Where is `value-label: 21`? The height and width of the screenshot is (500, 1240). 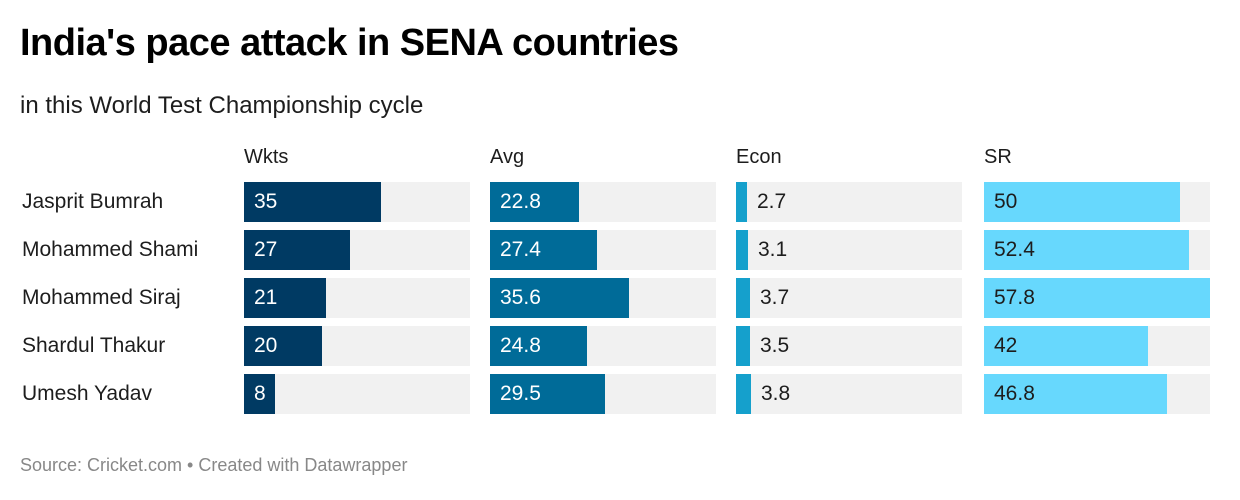 value-label: 21 is located at coordinates (266, 297).